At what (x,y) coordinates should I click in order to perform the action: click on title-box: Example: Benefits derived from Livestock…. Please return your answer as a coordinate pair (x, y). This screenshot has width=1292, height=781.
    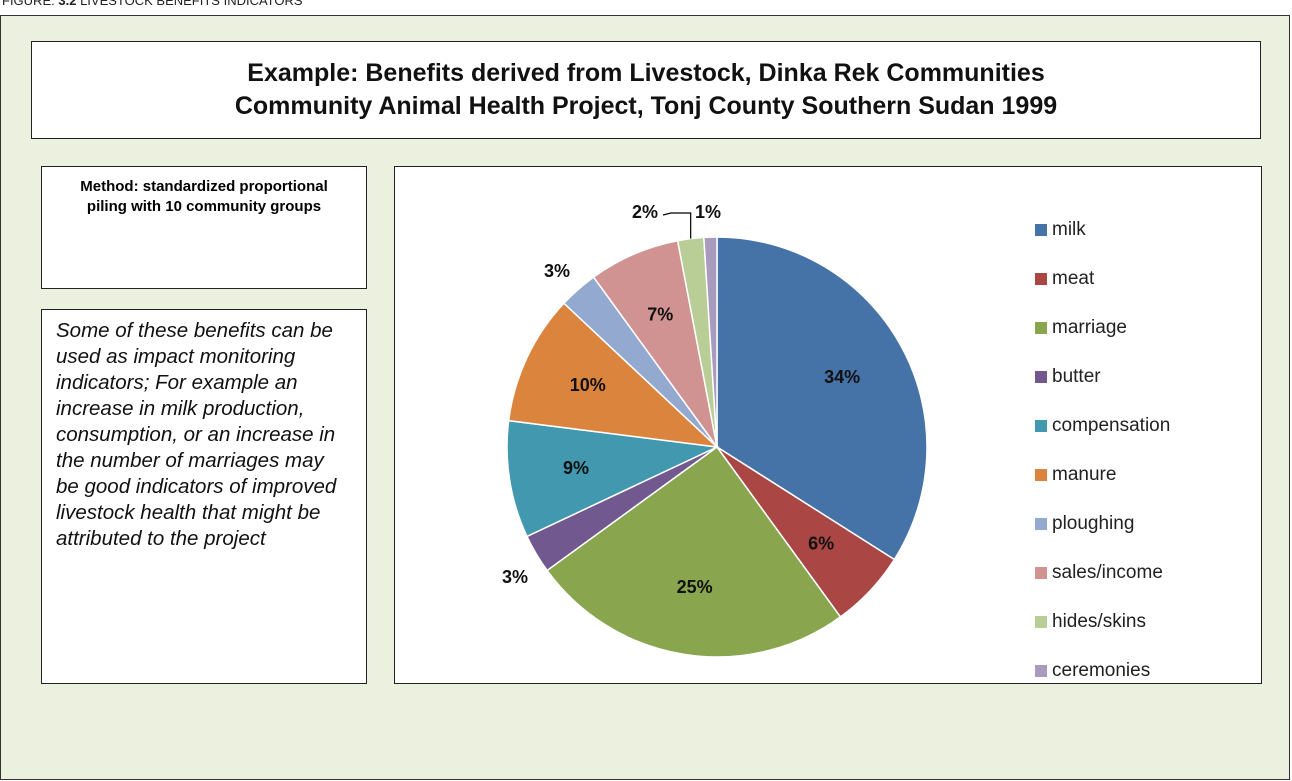
    Looking at the image, I should click on (646, 90).